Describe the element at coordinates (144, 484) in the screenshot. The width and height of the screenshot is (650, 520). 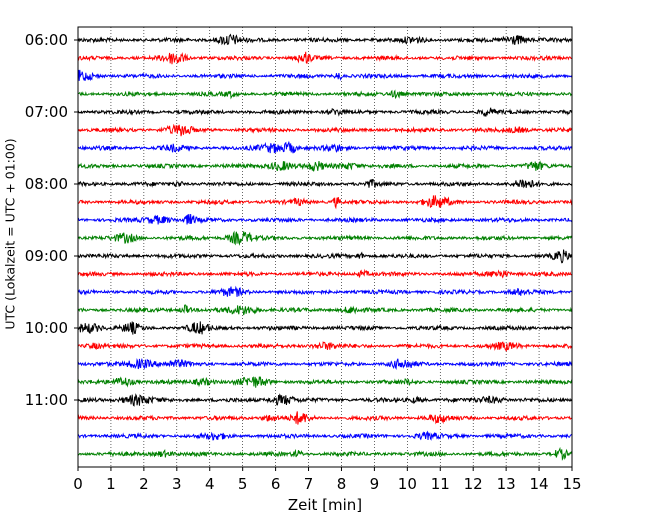
I see `x-tick-label: 2` at that location.